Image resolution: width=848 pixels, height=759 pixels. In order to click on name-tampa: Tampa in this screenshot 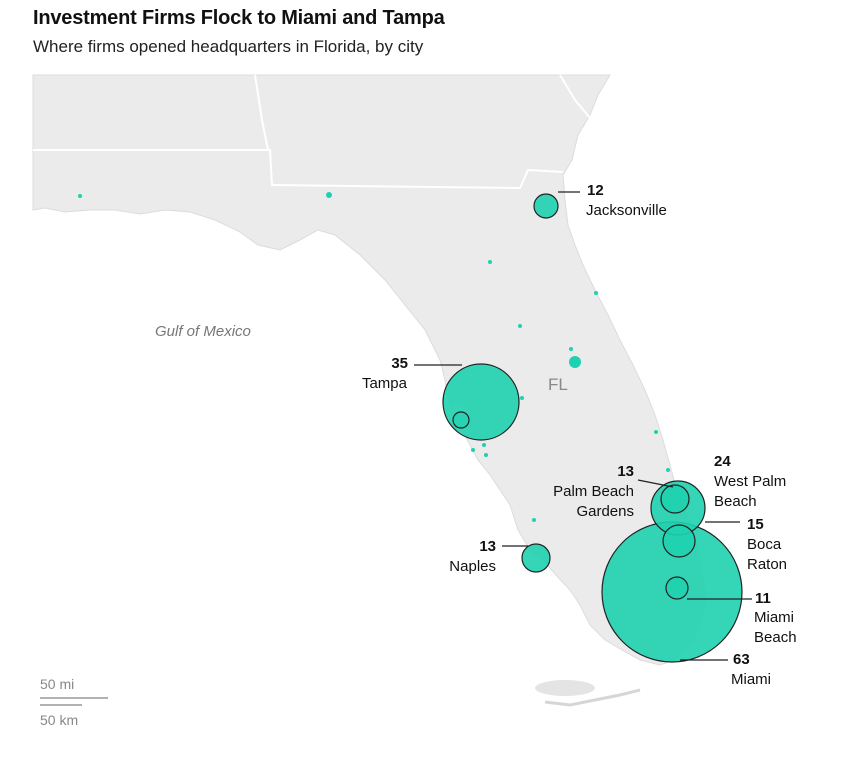, I will do `click(385, 383)`.